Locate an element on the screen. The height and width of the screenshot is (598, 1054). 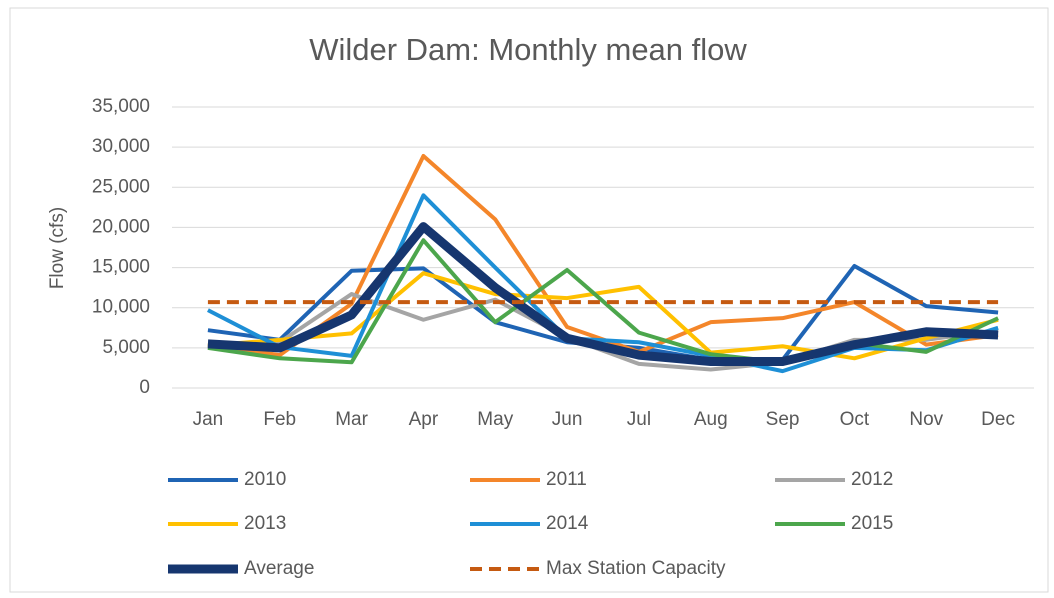
series-line is located at coordinates (603, 316).